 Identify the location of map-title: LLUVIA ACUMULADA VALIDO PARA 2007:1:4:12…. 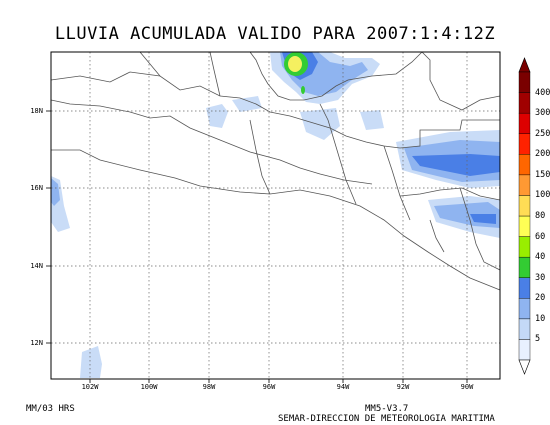
(275, 34).